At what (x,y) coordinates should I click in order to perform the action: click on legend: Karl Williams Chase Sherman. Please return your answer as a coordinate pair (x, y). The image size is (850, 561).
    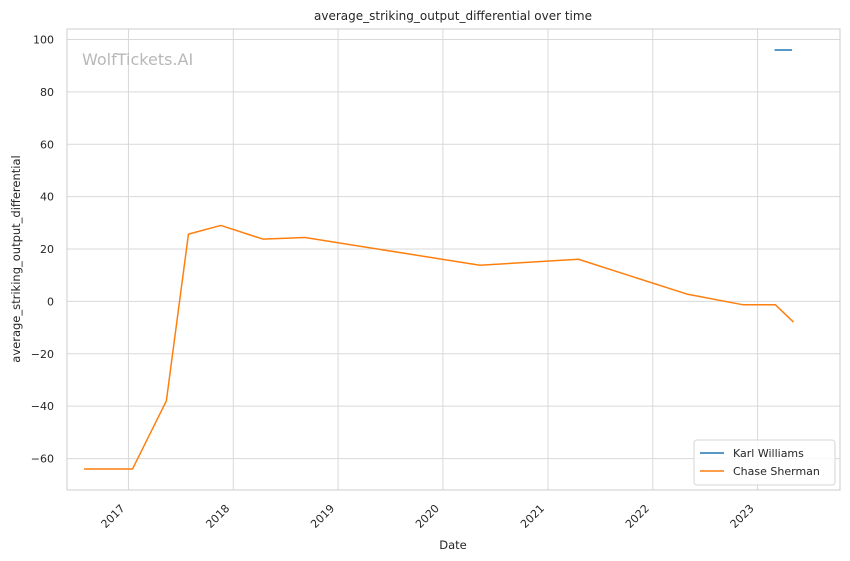
    Looking at the image, I should click on (764, 462).